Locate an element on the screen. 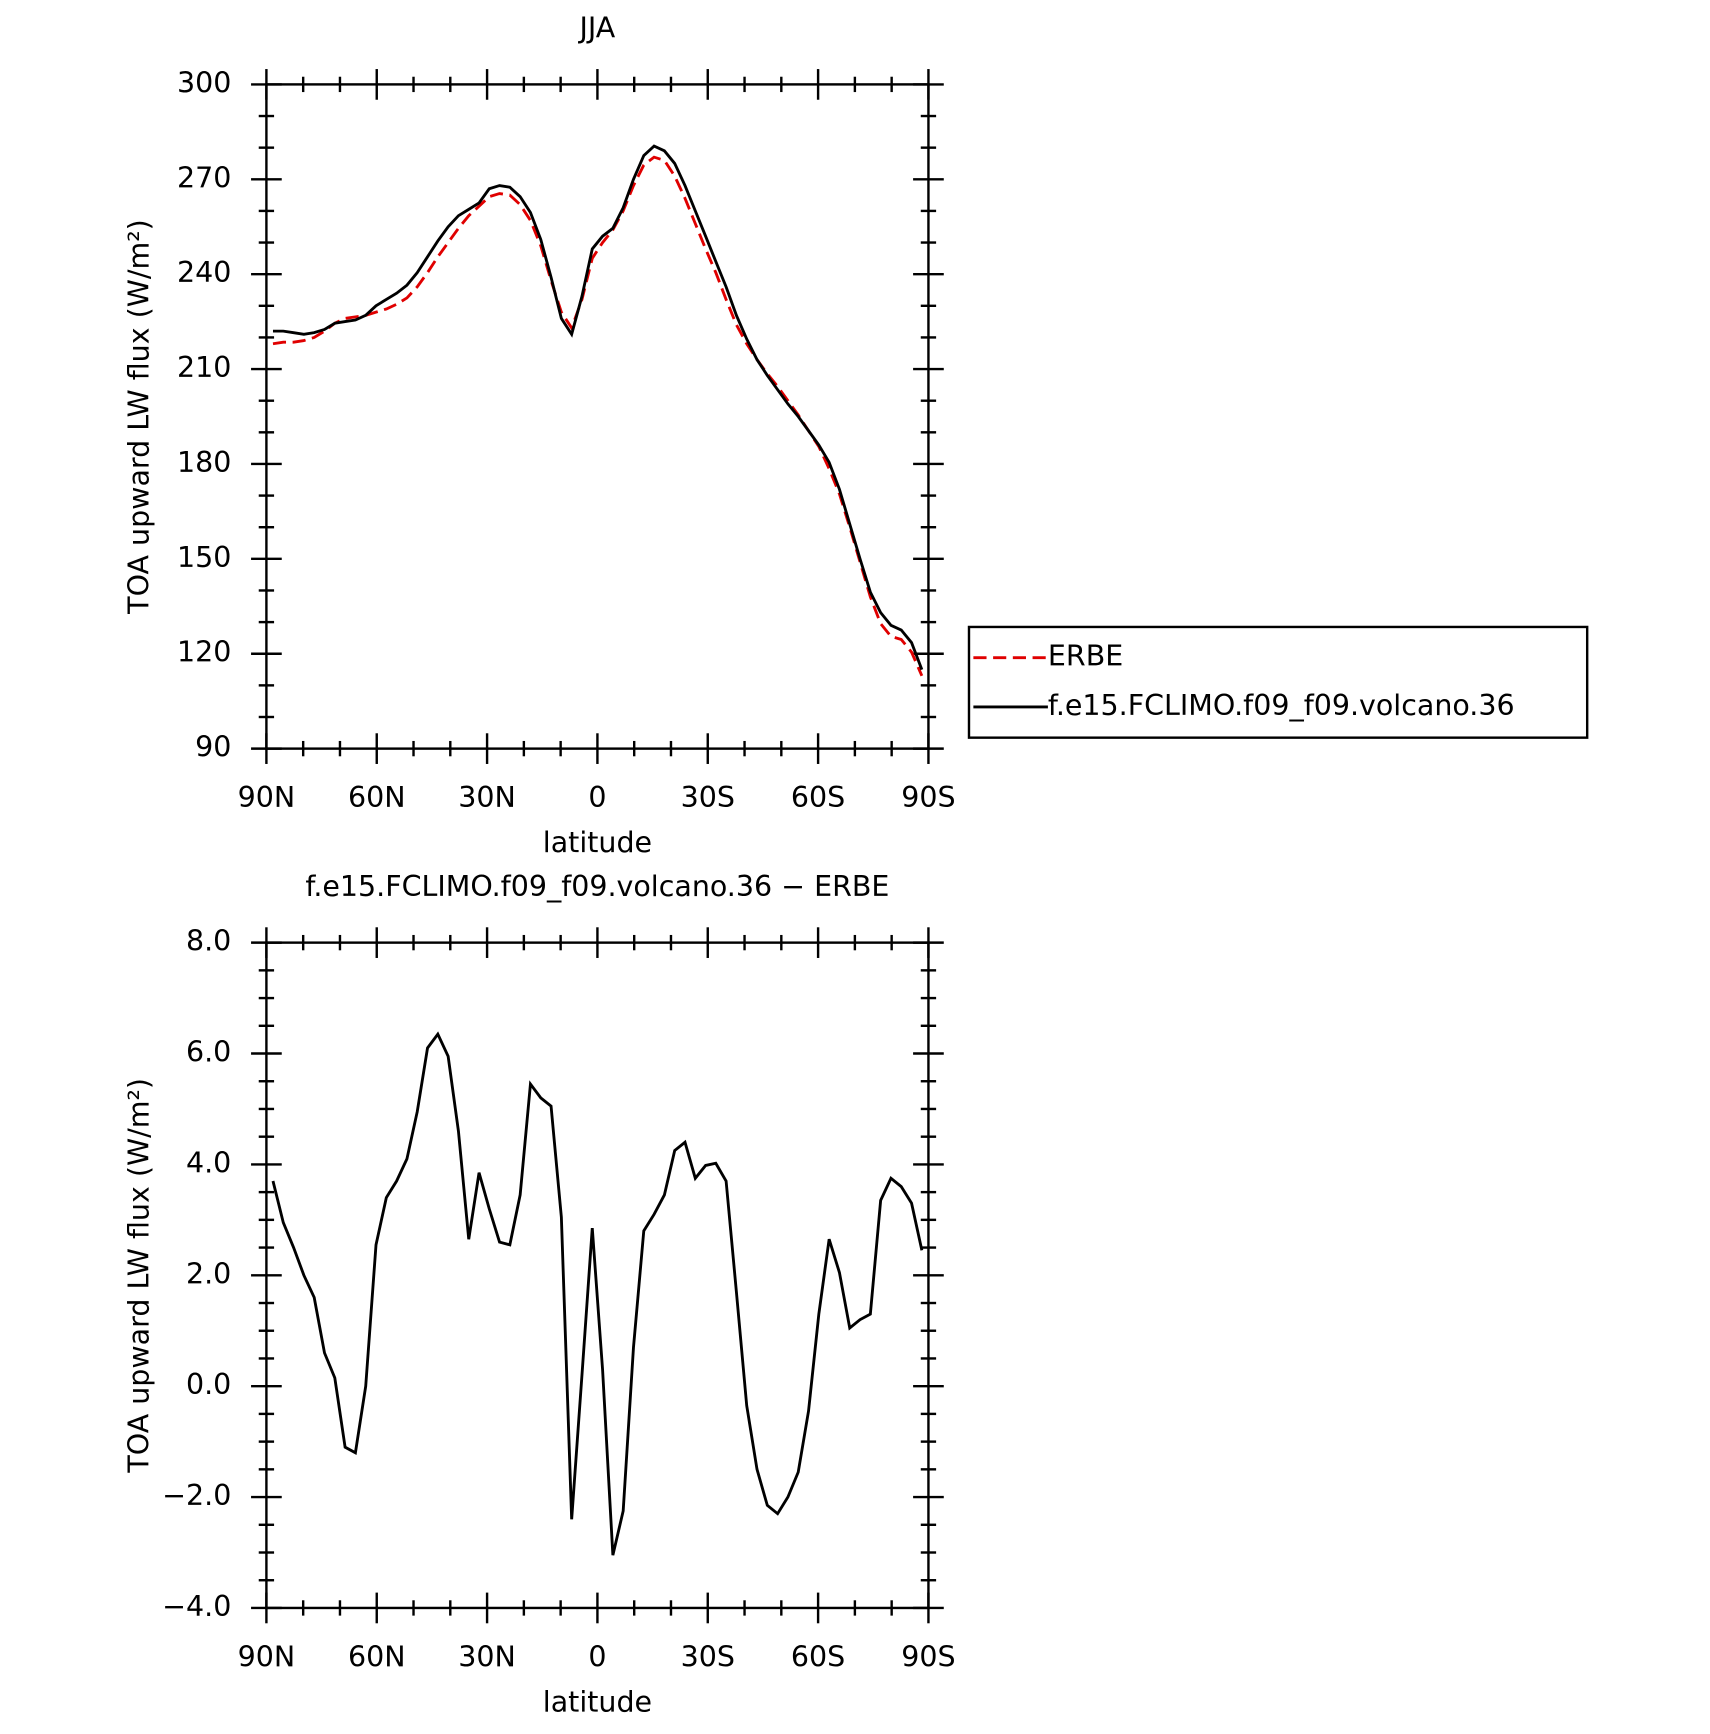 The width and height of the screenshot is (1710, 1734). y-tick-label: 270 is located at coordinates (204, 177).